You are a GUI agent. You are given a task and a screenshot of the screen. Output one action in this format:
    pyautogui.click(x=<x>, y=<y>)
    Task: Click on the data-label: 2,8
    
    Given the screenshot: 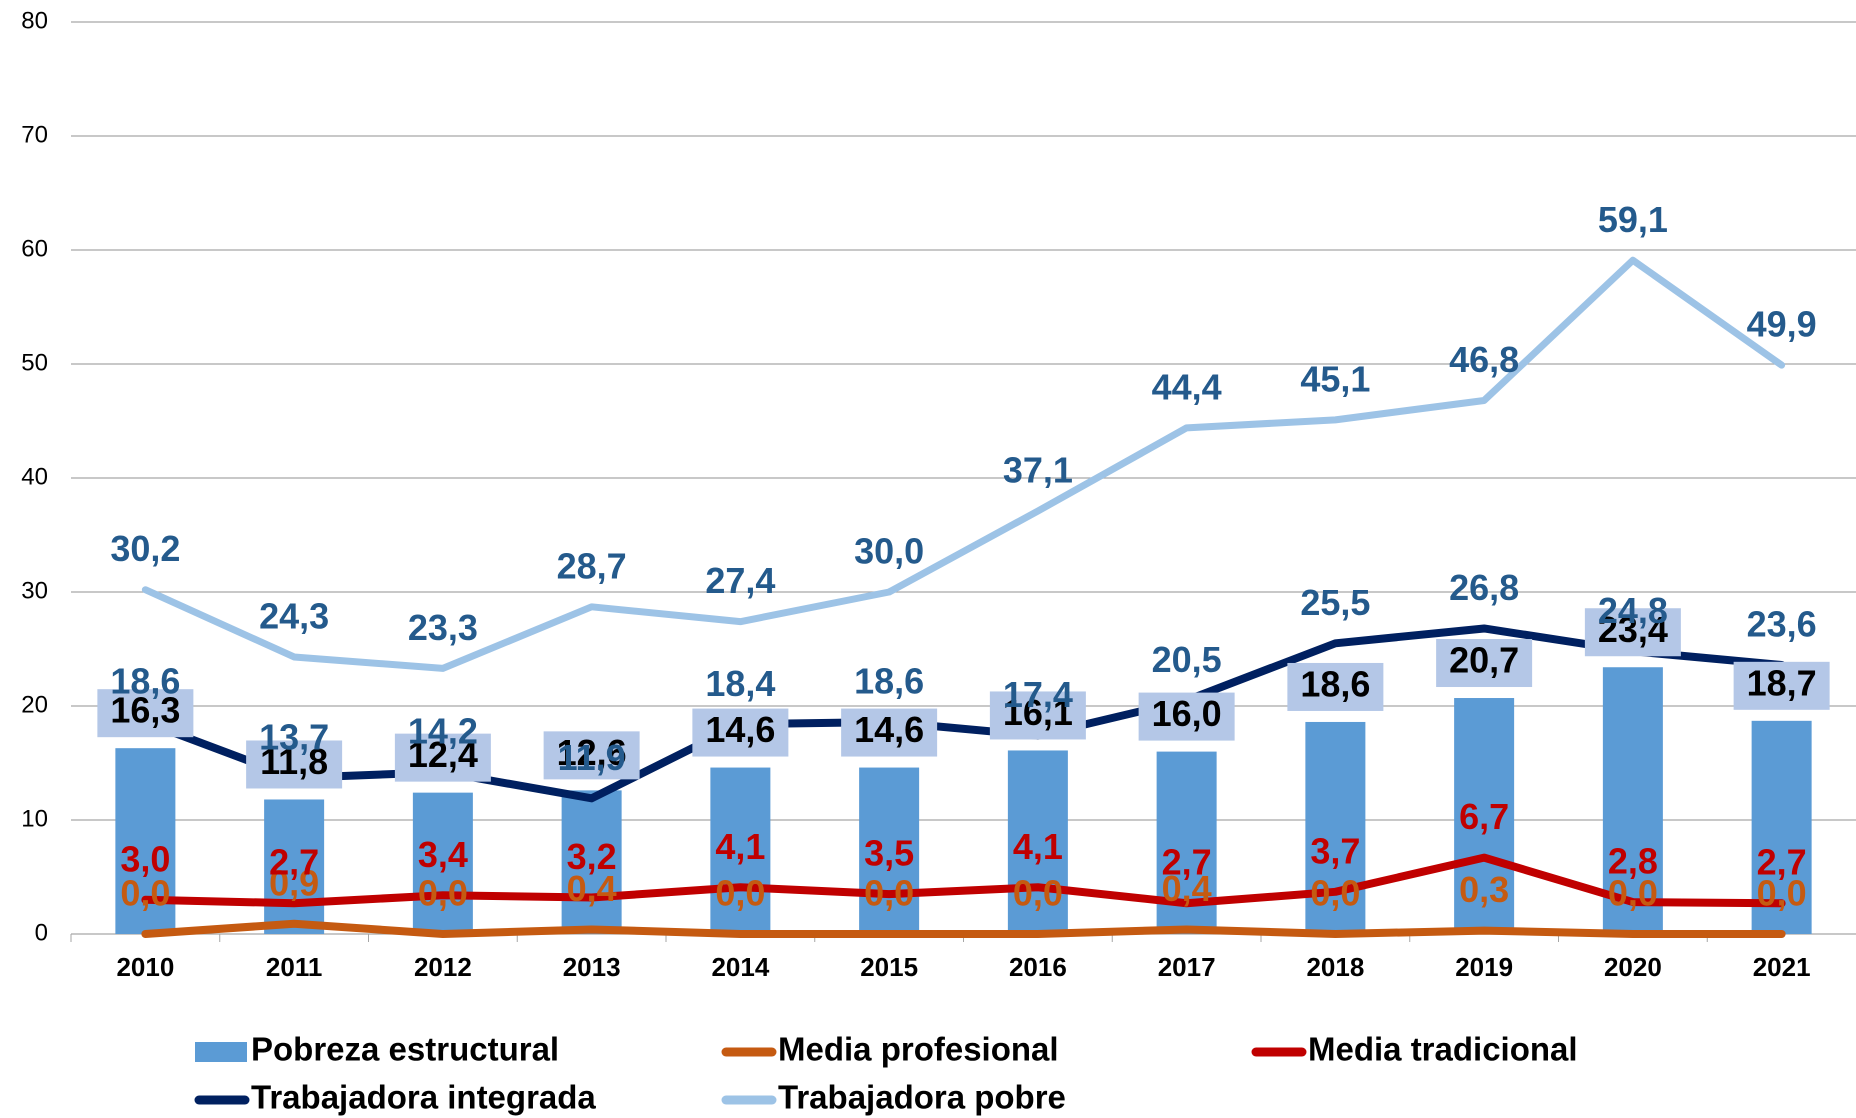 What is the action you would take?
    pyautogui.click(x=1633, y=861)
    